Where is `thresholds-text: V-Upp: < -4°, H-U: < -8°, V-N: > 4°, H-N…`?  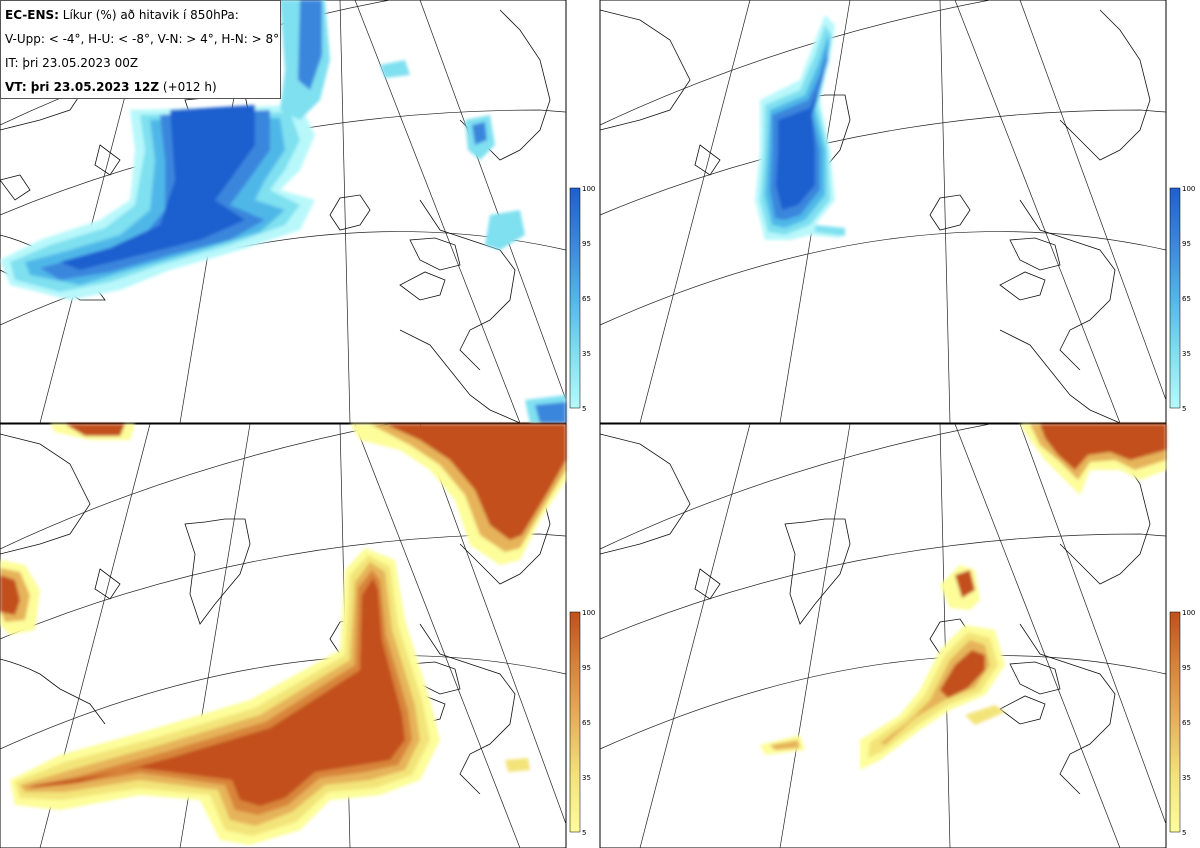 thresholds-text: V-Upp: < -4°, H-U: < -8°, V-N: > 4°, H-N… is located at coordinates (142, 39).